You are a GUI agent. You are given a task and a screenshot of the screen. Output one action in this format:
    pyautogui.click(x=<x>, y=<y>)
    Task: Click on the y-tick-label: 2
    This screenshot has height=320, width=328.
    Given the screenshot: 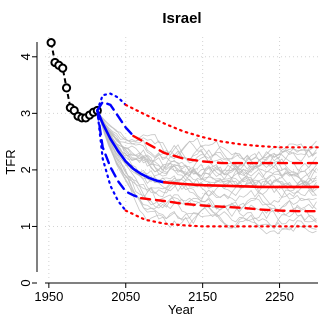 What is the action you would take?
    pyautogui.click(x=25, y=169)
    